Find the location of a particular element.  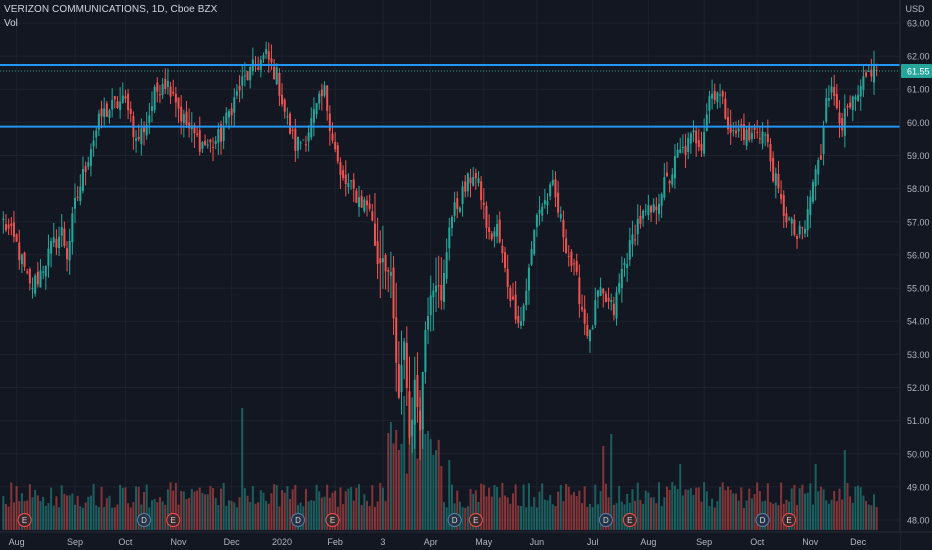

price-tick-label: 50.00 is located at coordinates (918, 454).